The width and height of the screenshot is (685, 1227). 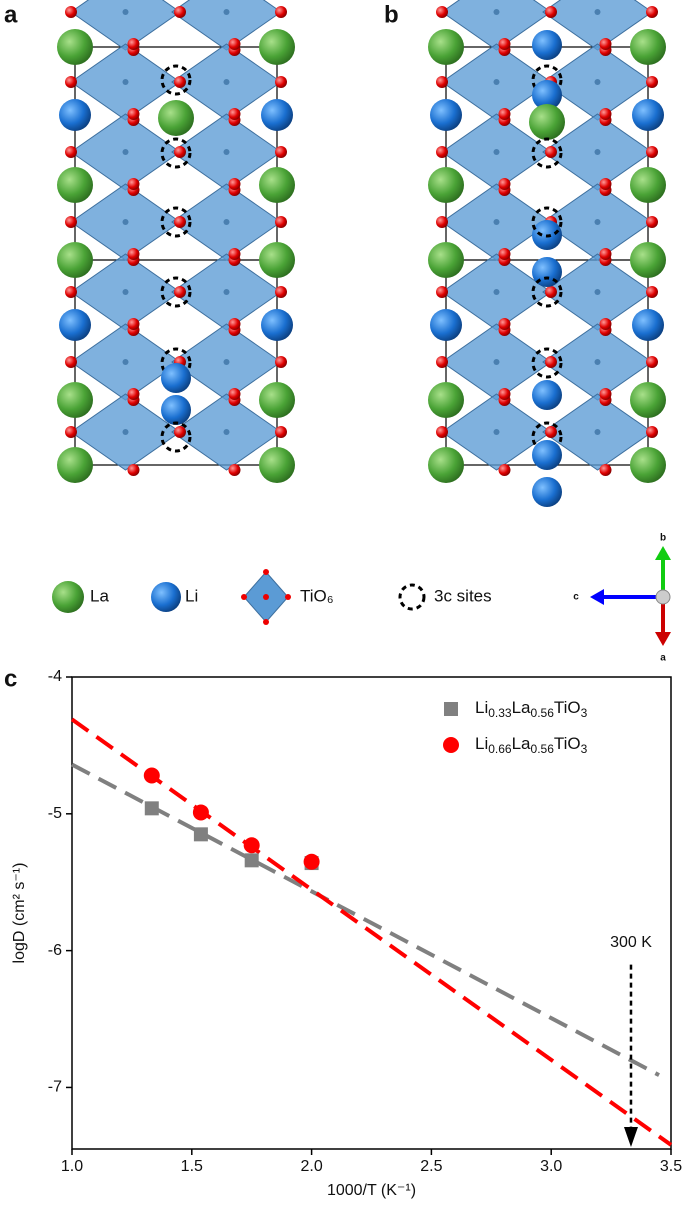 What do you see at coordinates (663, 538) in the screenshot?
I see `triad-label: b` at bounding box center [663, 538].